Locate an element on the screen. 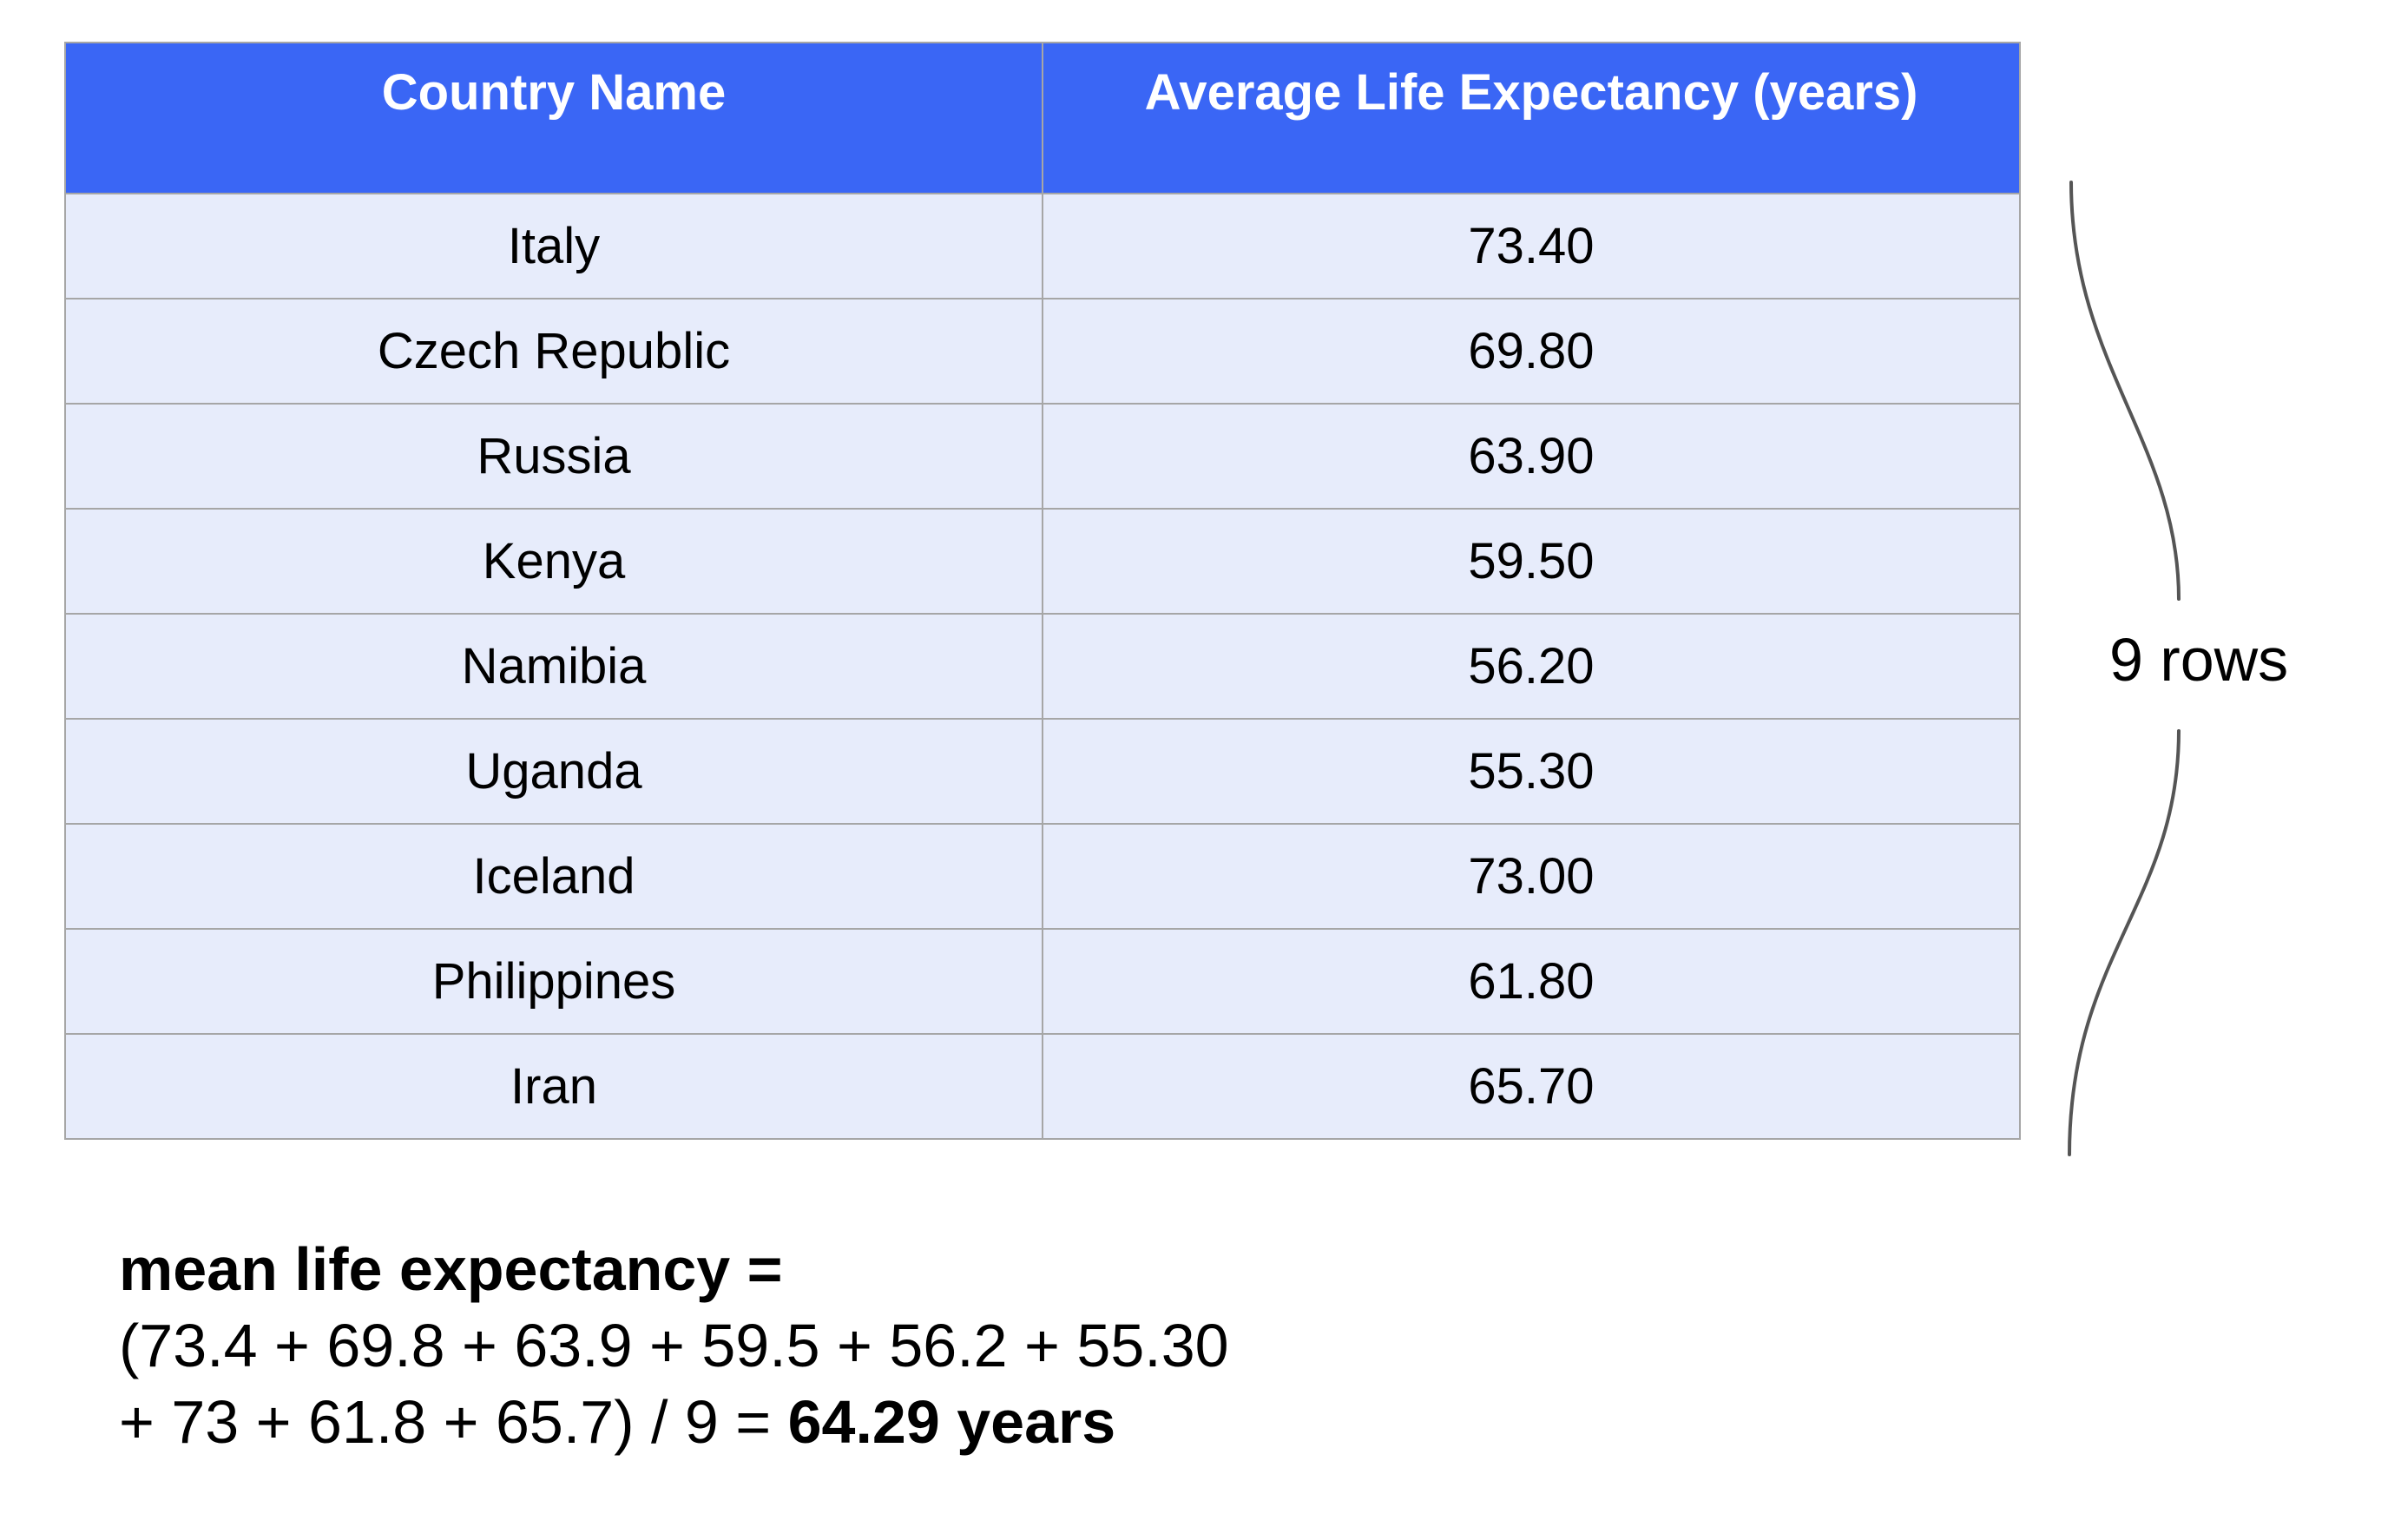 The width and height of the screenshot is (2401, 1540). country-cell: Iran is located at coordinates (553, 1087).